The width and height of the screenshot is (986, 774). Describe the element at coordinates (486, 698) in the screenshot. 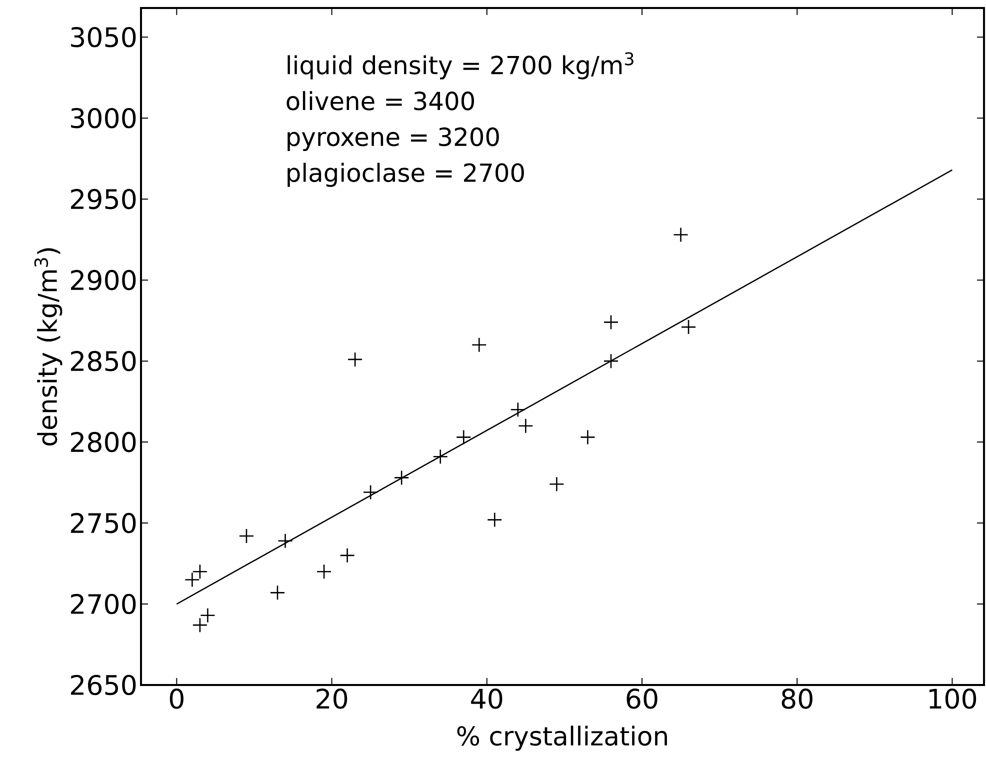

I see `x-tick-label: 40` at that location.